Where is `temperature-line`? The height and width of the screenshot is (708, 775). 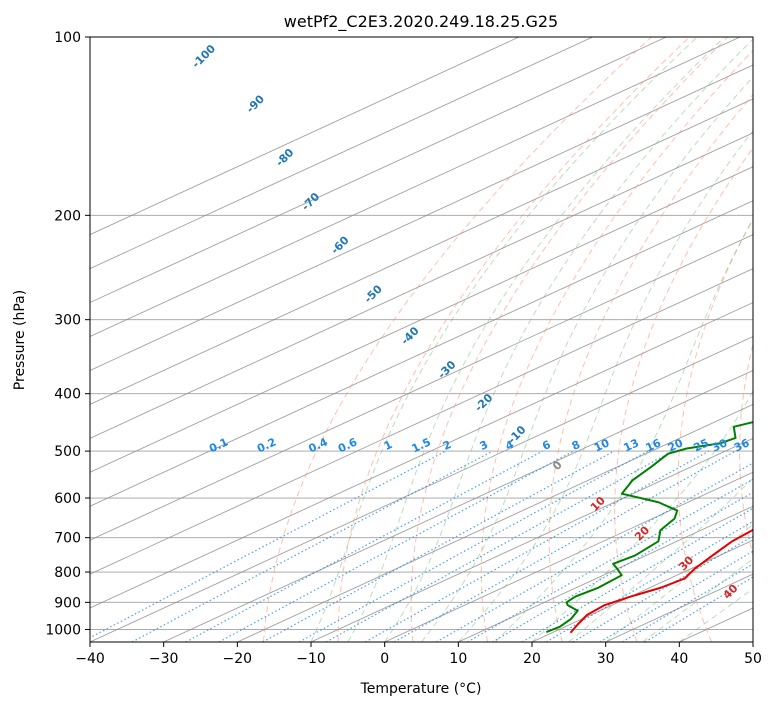
temperature-line is located at coordinates (661, 581).